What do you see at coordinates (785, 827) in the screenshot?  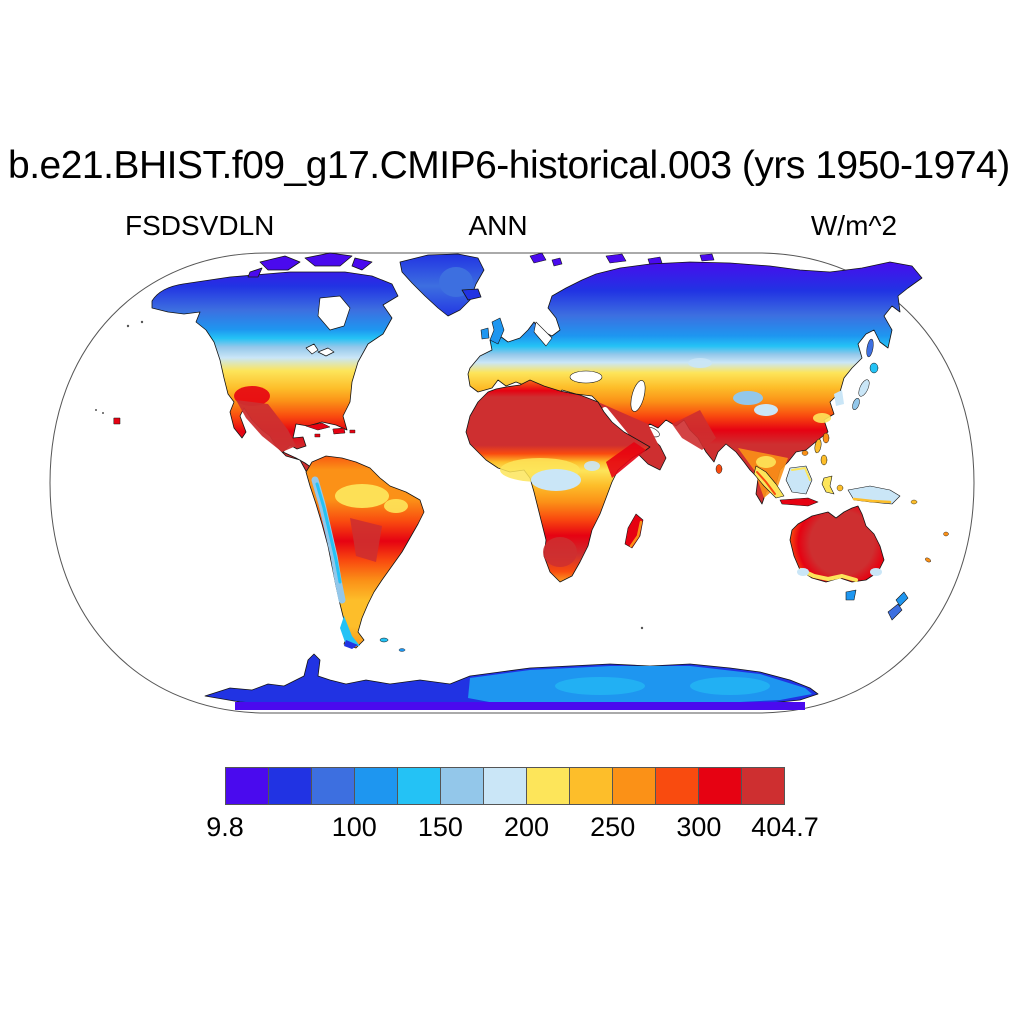 I see `colorbar-tick-label: 404.7` at bounding box center [785, 827].